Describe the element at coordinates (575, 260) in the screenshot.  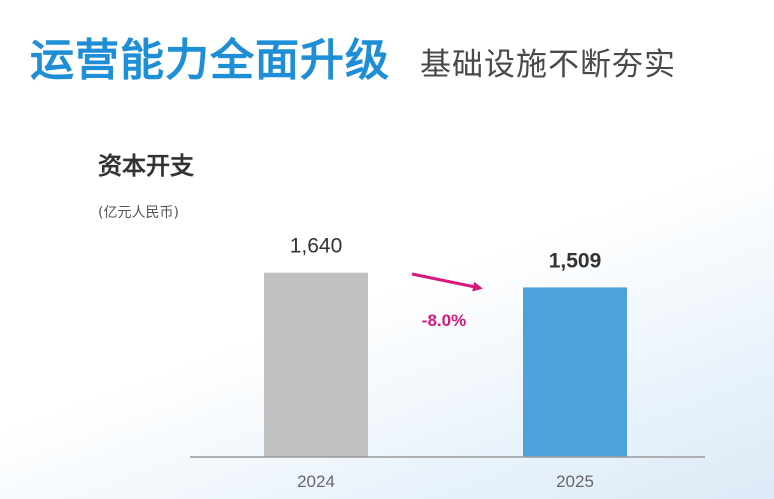
I see `value-label-2025: 1,509` at that location.